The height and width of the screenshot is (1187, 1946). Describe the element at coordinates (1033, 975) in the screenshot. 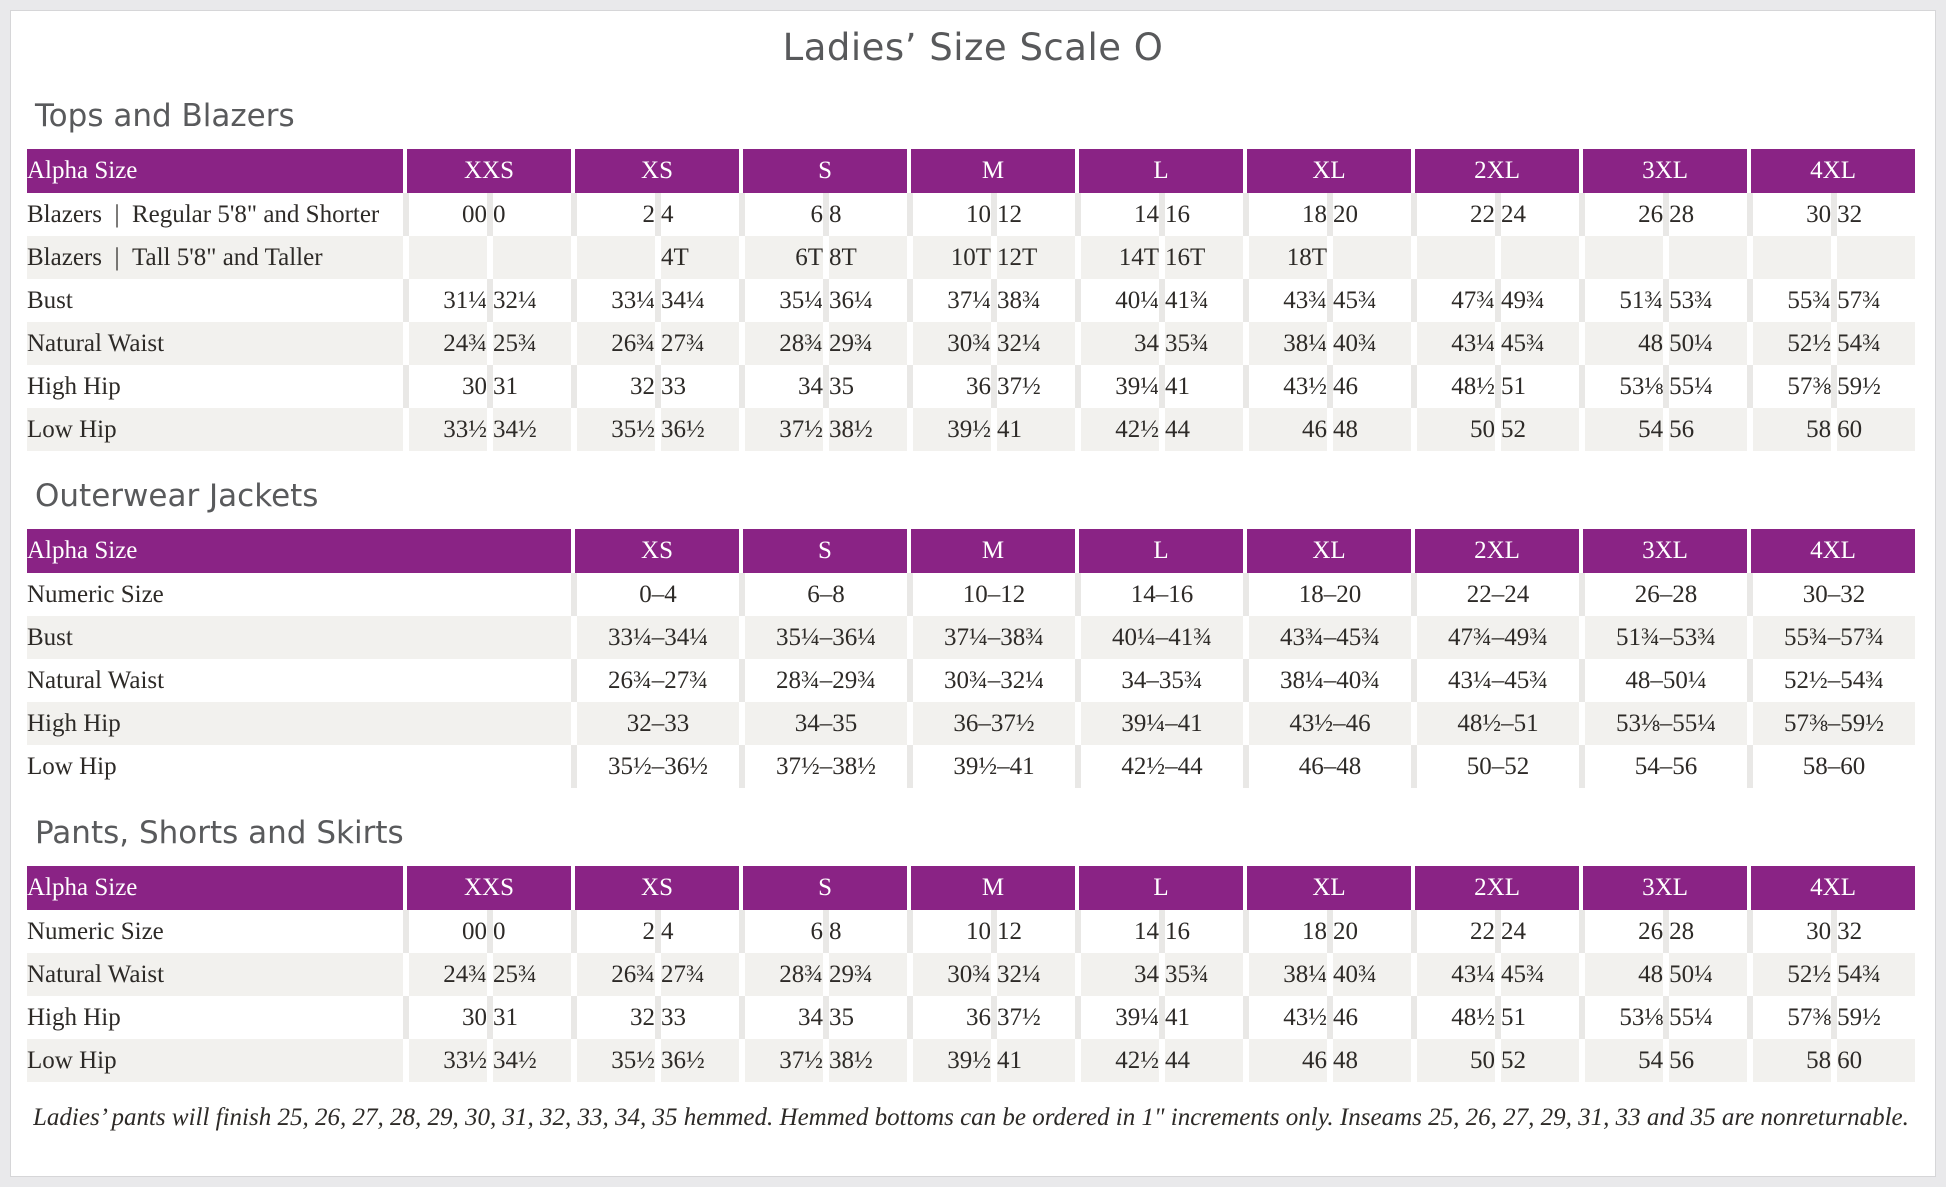

I see `value-cell: 32¼` at that location.